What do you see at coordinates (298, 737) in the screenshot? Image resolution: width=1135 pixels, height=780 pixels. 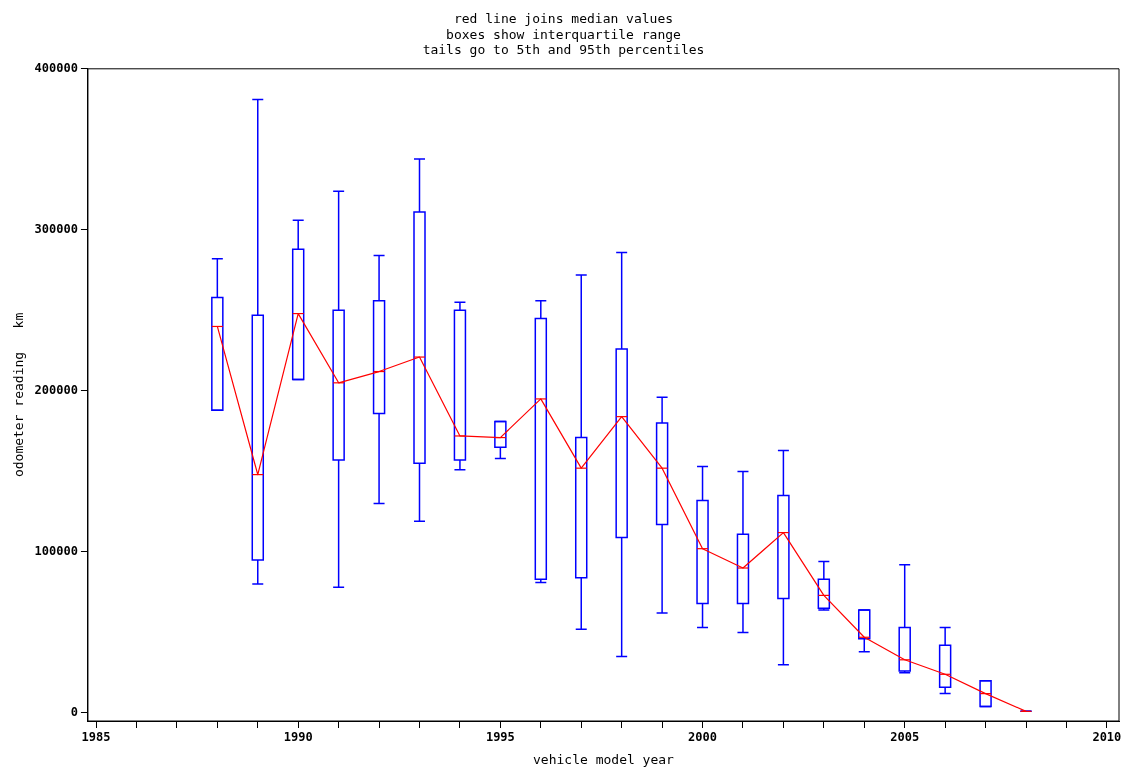 I see `x-tick-label: 1990` at bounding box center [298, 737].